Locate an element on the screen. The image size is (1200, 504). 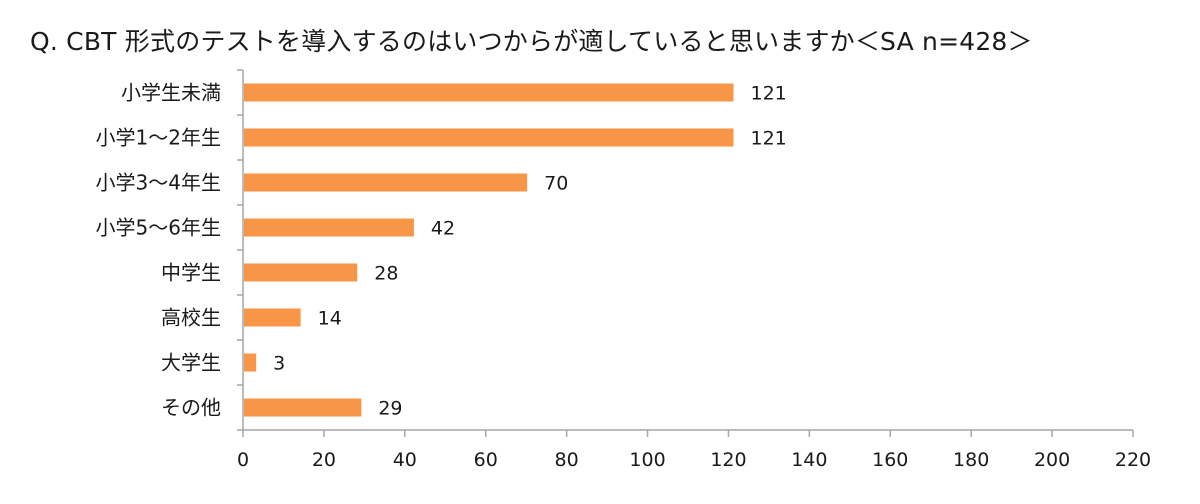
x-tick-label: 220 is located at coordinates (1133, 460).